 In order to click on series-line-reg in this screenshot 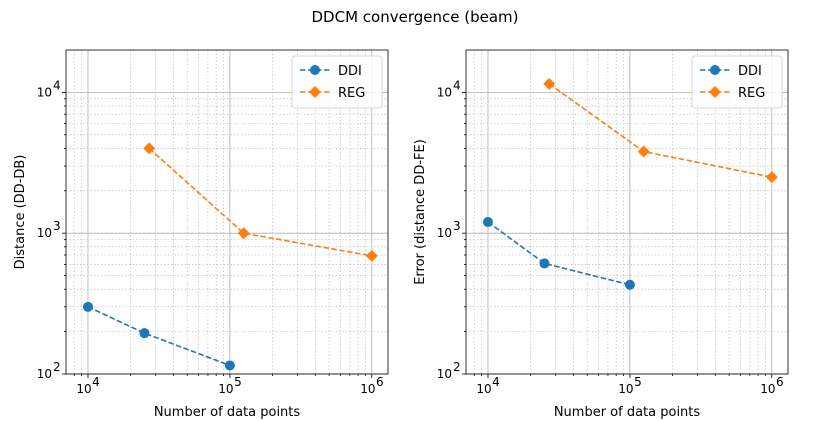, I will do `click(260, 202)`.